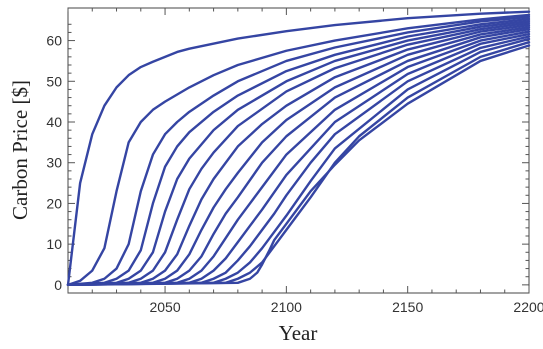 Image resolution: width=543 pixels, height=349 pixels. Describe the element at coordinates (164, 307) in the screenshot. I see `x-tick-label: 2050` at that location.